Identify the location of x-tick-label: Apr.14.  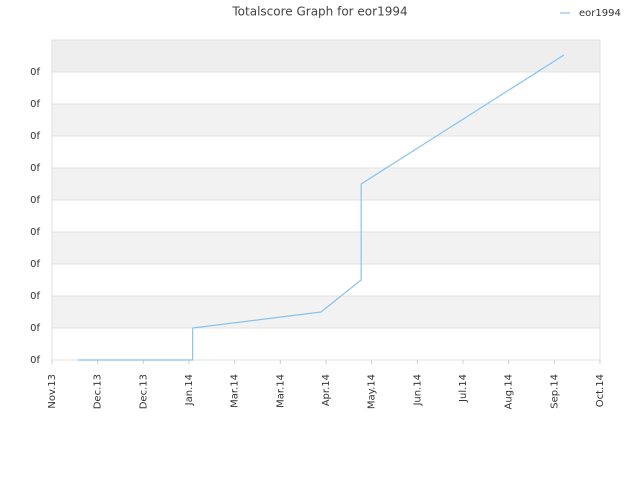
(326, 390).